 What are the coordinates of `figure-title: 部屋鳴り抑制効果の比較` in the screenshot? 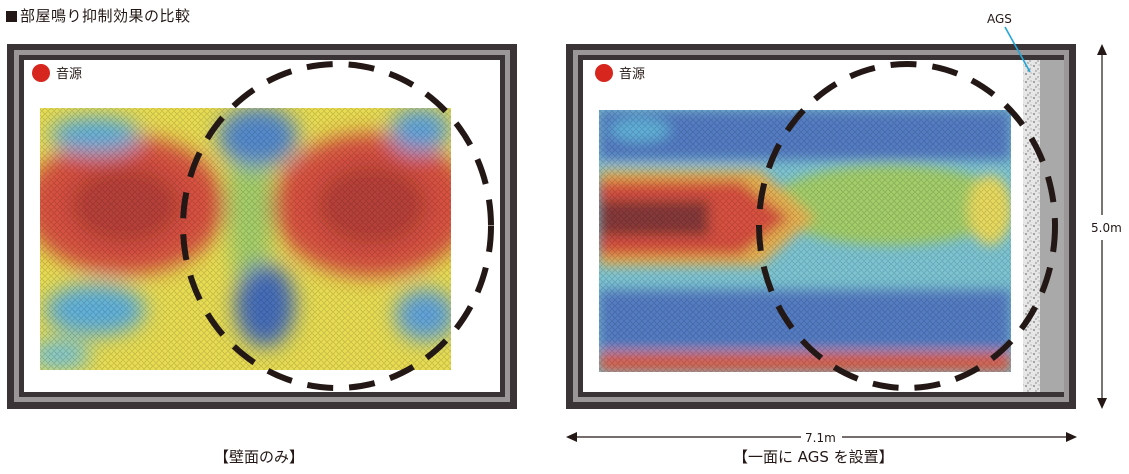 It's located at (98, 15).